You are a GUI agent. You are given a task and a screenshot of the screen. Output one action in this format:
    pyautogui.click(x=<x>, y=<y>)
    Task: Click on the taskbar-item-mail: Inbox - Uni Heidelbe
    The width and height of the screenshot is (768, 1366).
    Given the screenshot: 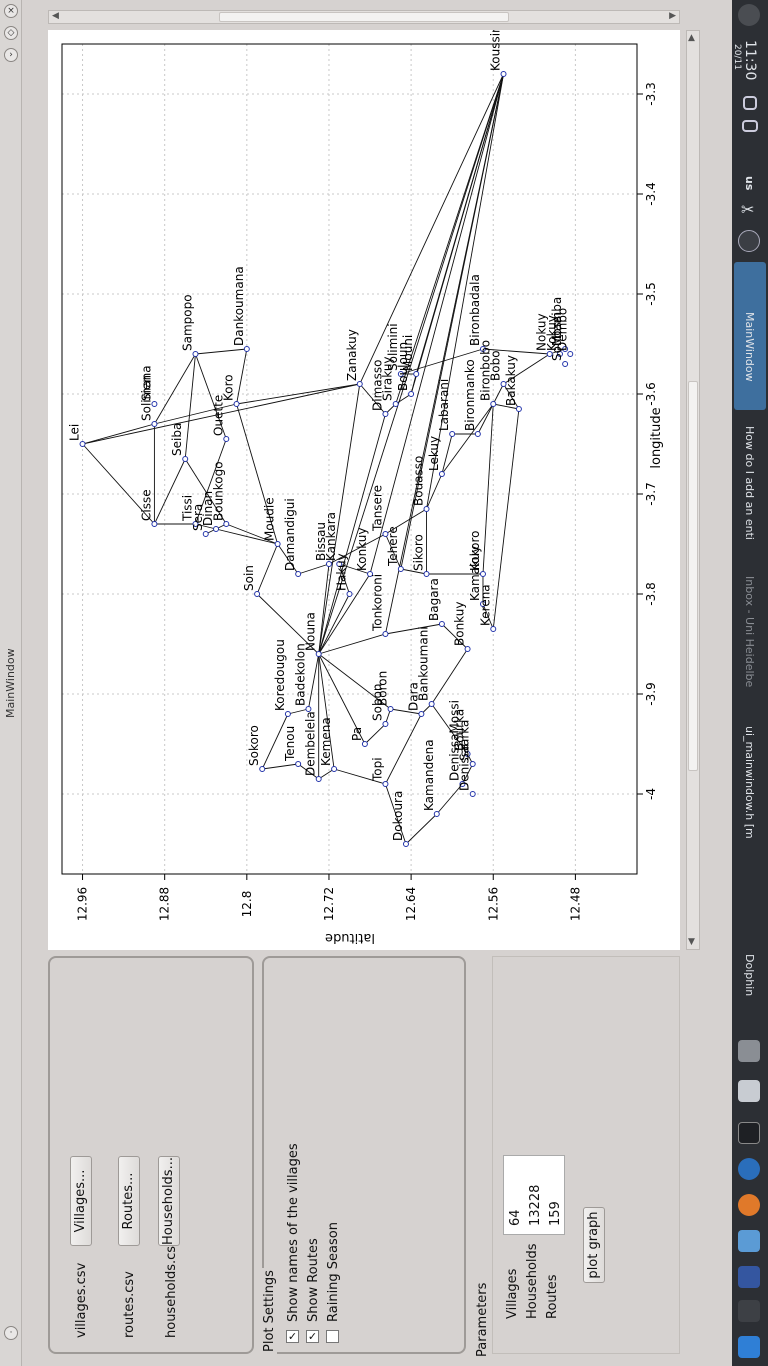 What is the action you would take?
    pyautogui.click(x=750, y=640)
    